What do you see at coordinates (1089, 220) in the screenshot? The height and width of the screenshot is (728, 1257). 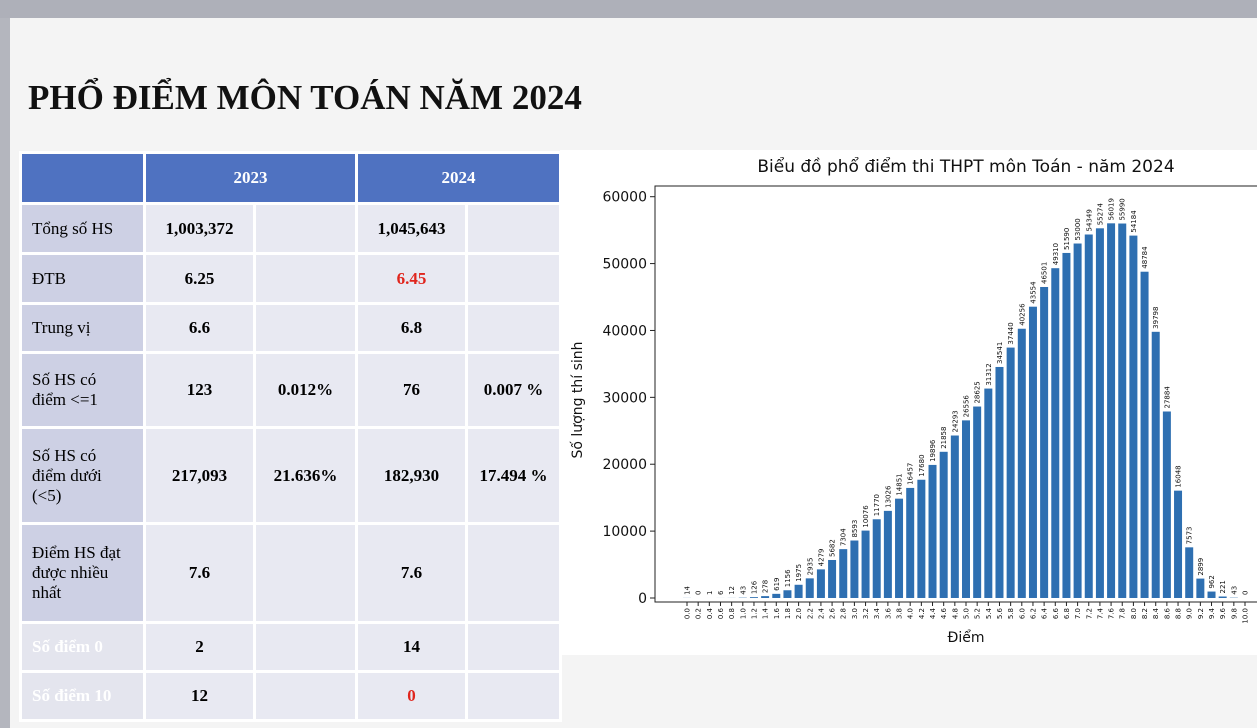 I see `data-label: 54349` at bounding box center [1089, 220].